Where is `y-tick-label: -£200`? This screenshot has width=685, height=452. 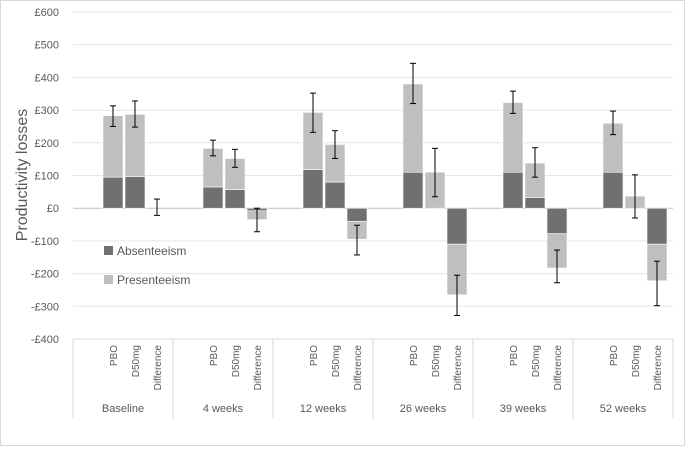 y-tick-label: -£200 is located at coordinates (45, 275).